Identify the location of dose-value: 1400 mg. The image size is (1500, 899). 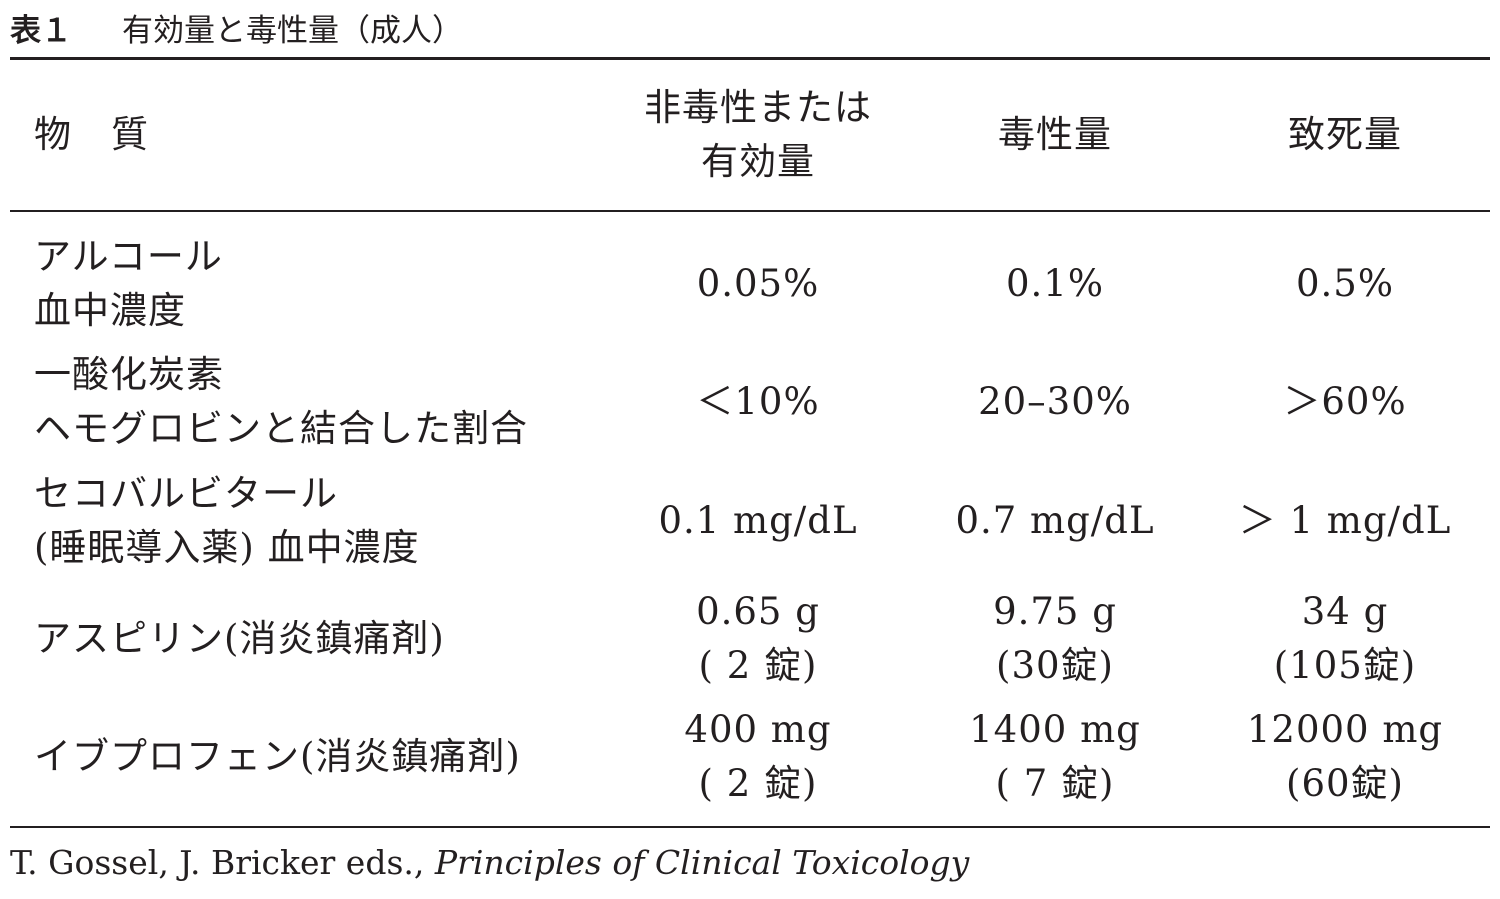
(1055, 729).